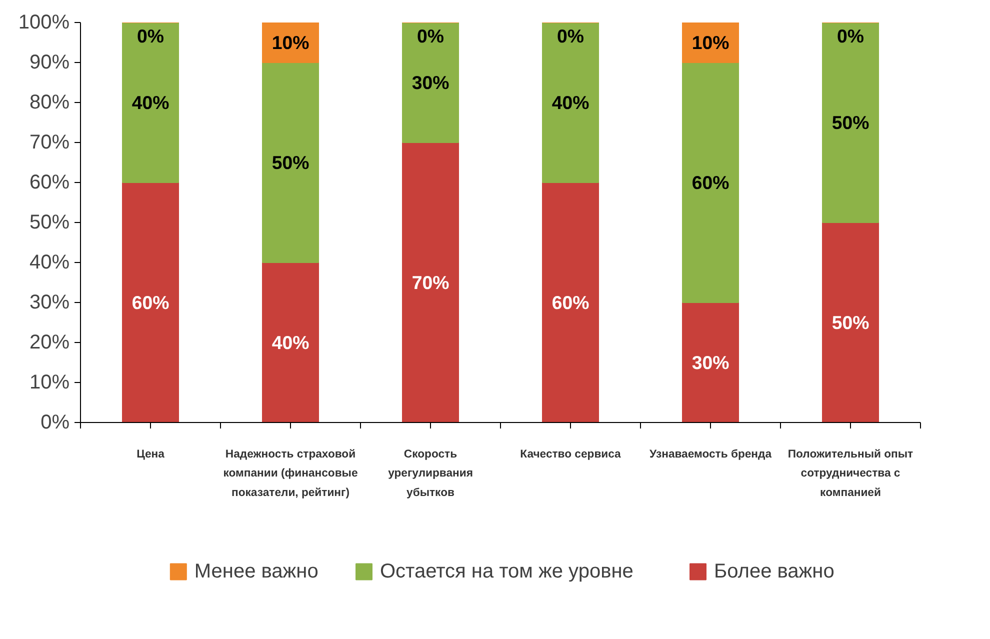 This screenshot has height=639, width=990. What do you see at coordinates (49, 383) in the screenshot?
I see `y-tick-label: 10%` at bounding box center [49, 383].